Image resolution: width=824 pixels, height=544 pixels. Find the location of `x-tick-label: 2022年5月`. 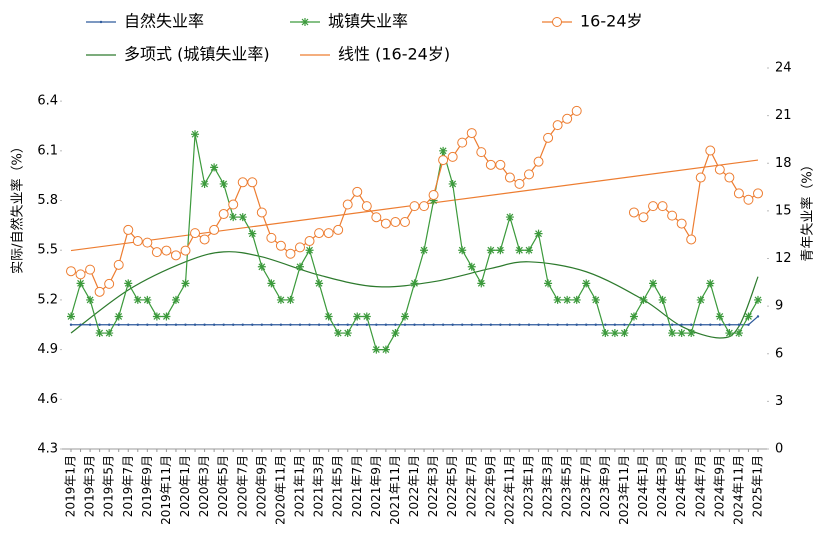

x-tick-label: 2022年5月 is located at coordinates (452, 486).